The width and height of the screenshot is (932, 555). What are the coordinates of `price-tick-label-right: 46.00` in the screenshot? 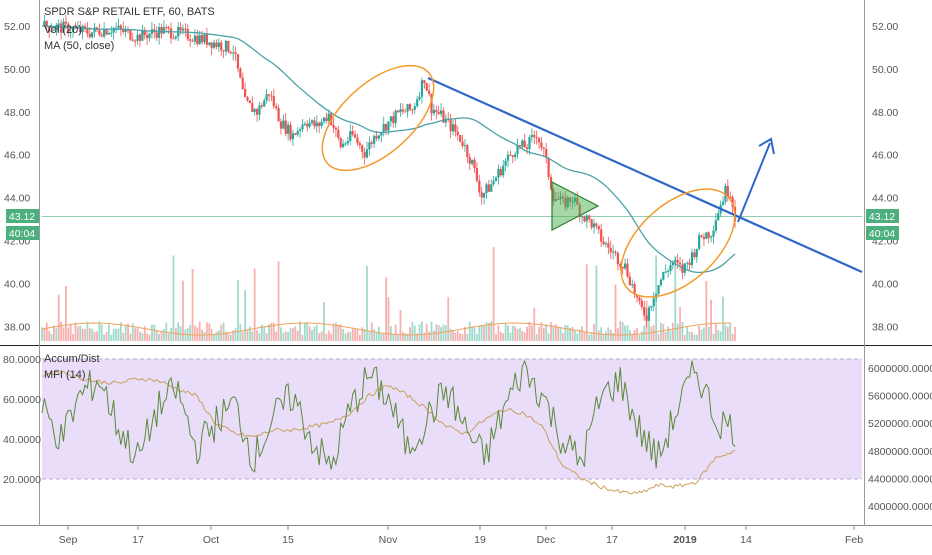 It's located at (885, 156).